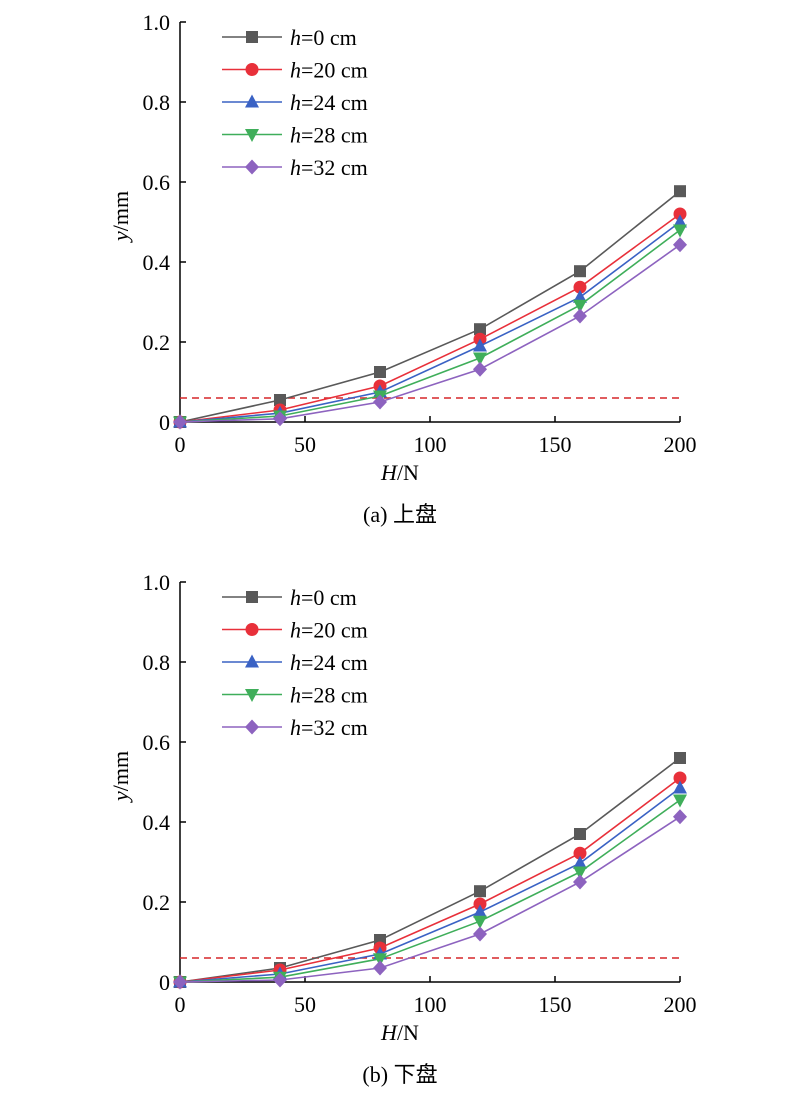 The image size is (800, 1108). Describe the element at coordinates (157, 582) in the screenshot. I see `y-tick-label: 1.0` at that location.